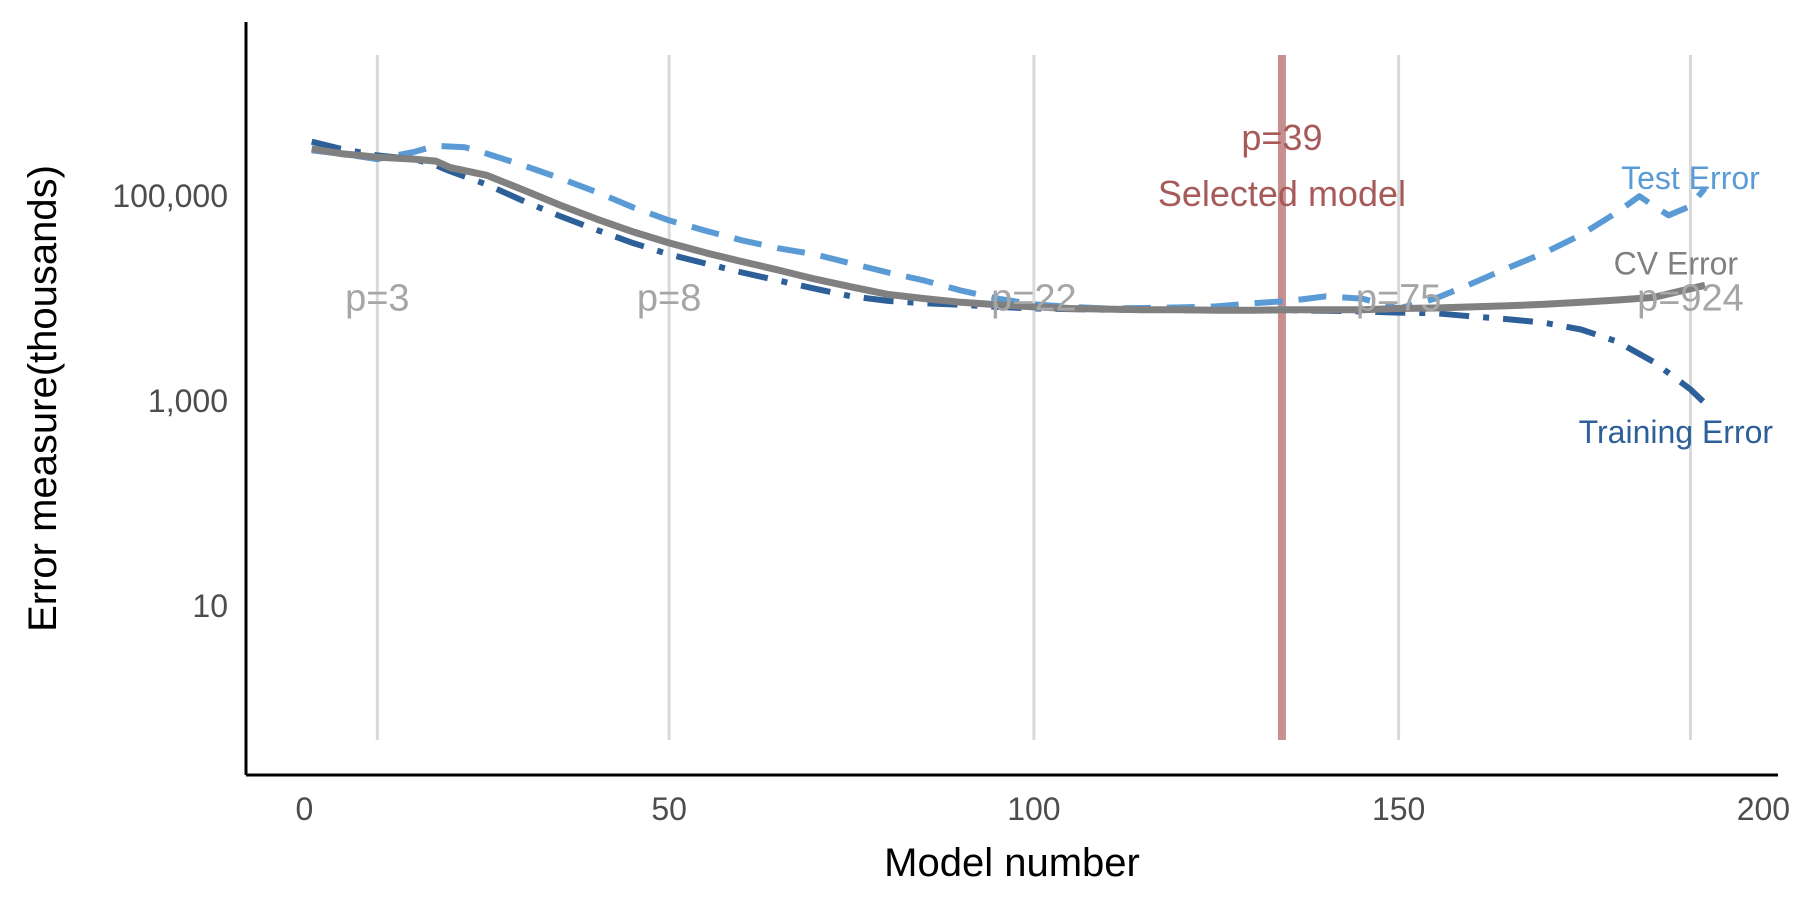 The height and width of the screenshot is (900, 1800). What do you see at coordinates (1008, 229) in the screenshot?
I see `series-line-cv-error` at bounding box center [1008, 229].